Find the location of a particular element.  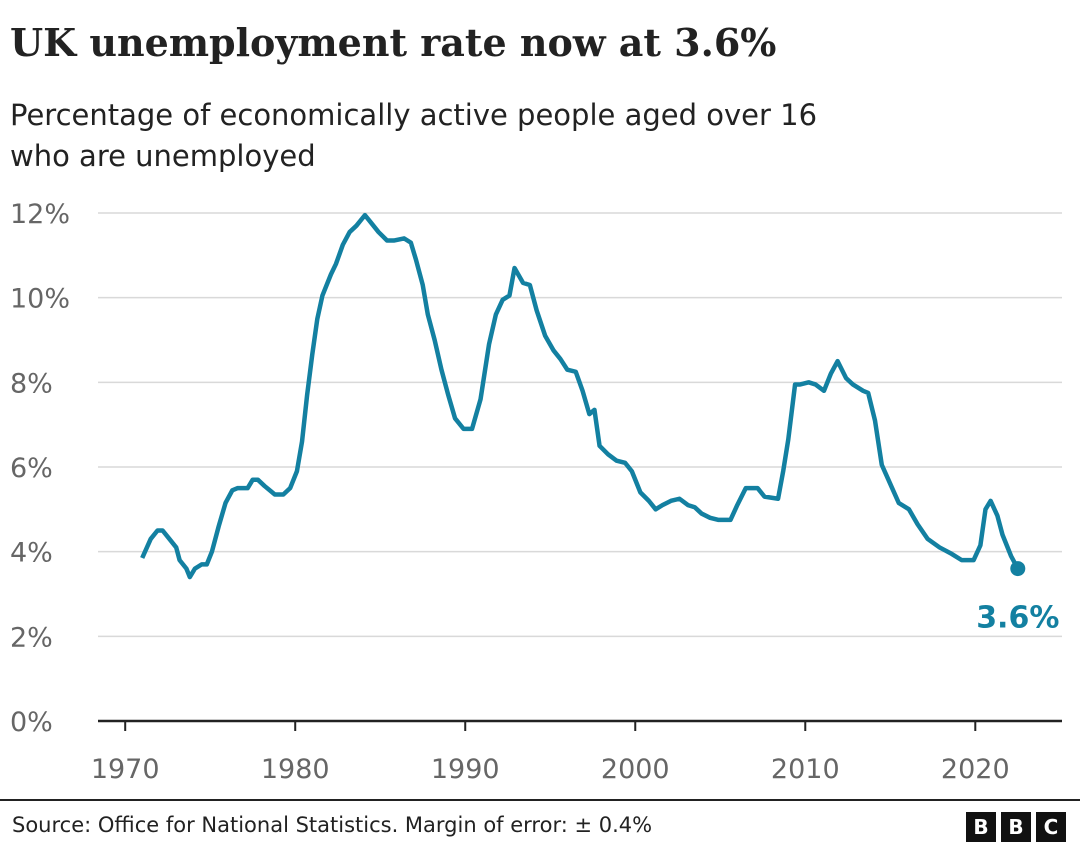

end-point is located at coordinates (1018, 569).